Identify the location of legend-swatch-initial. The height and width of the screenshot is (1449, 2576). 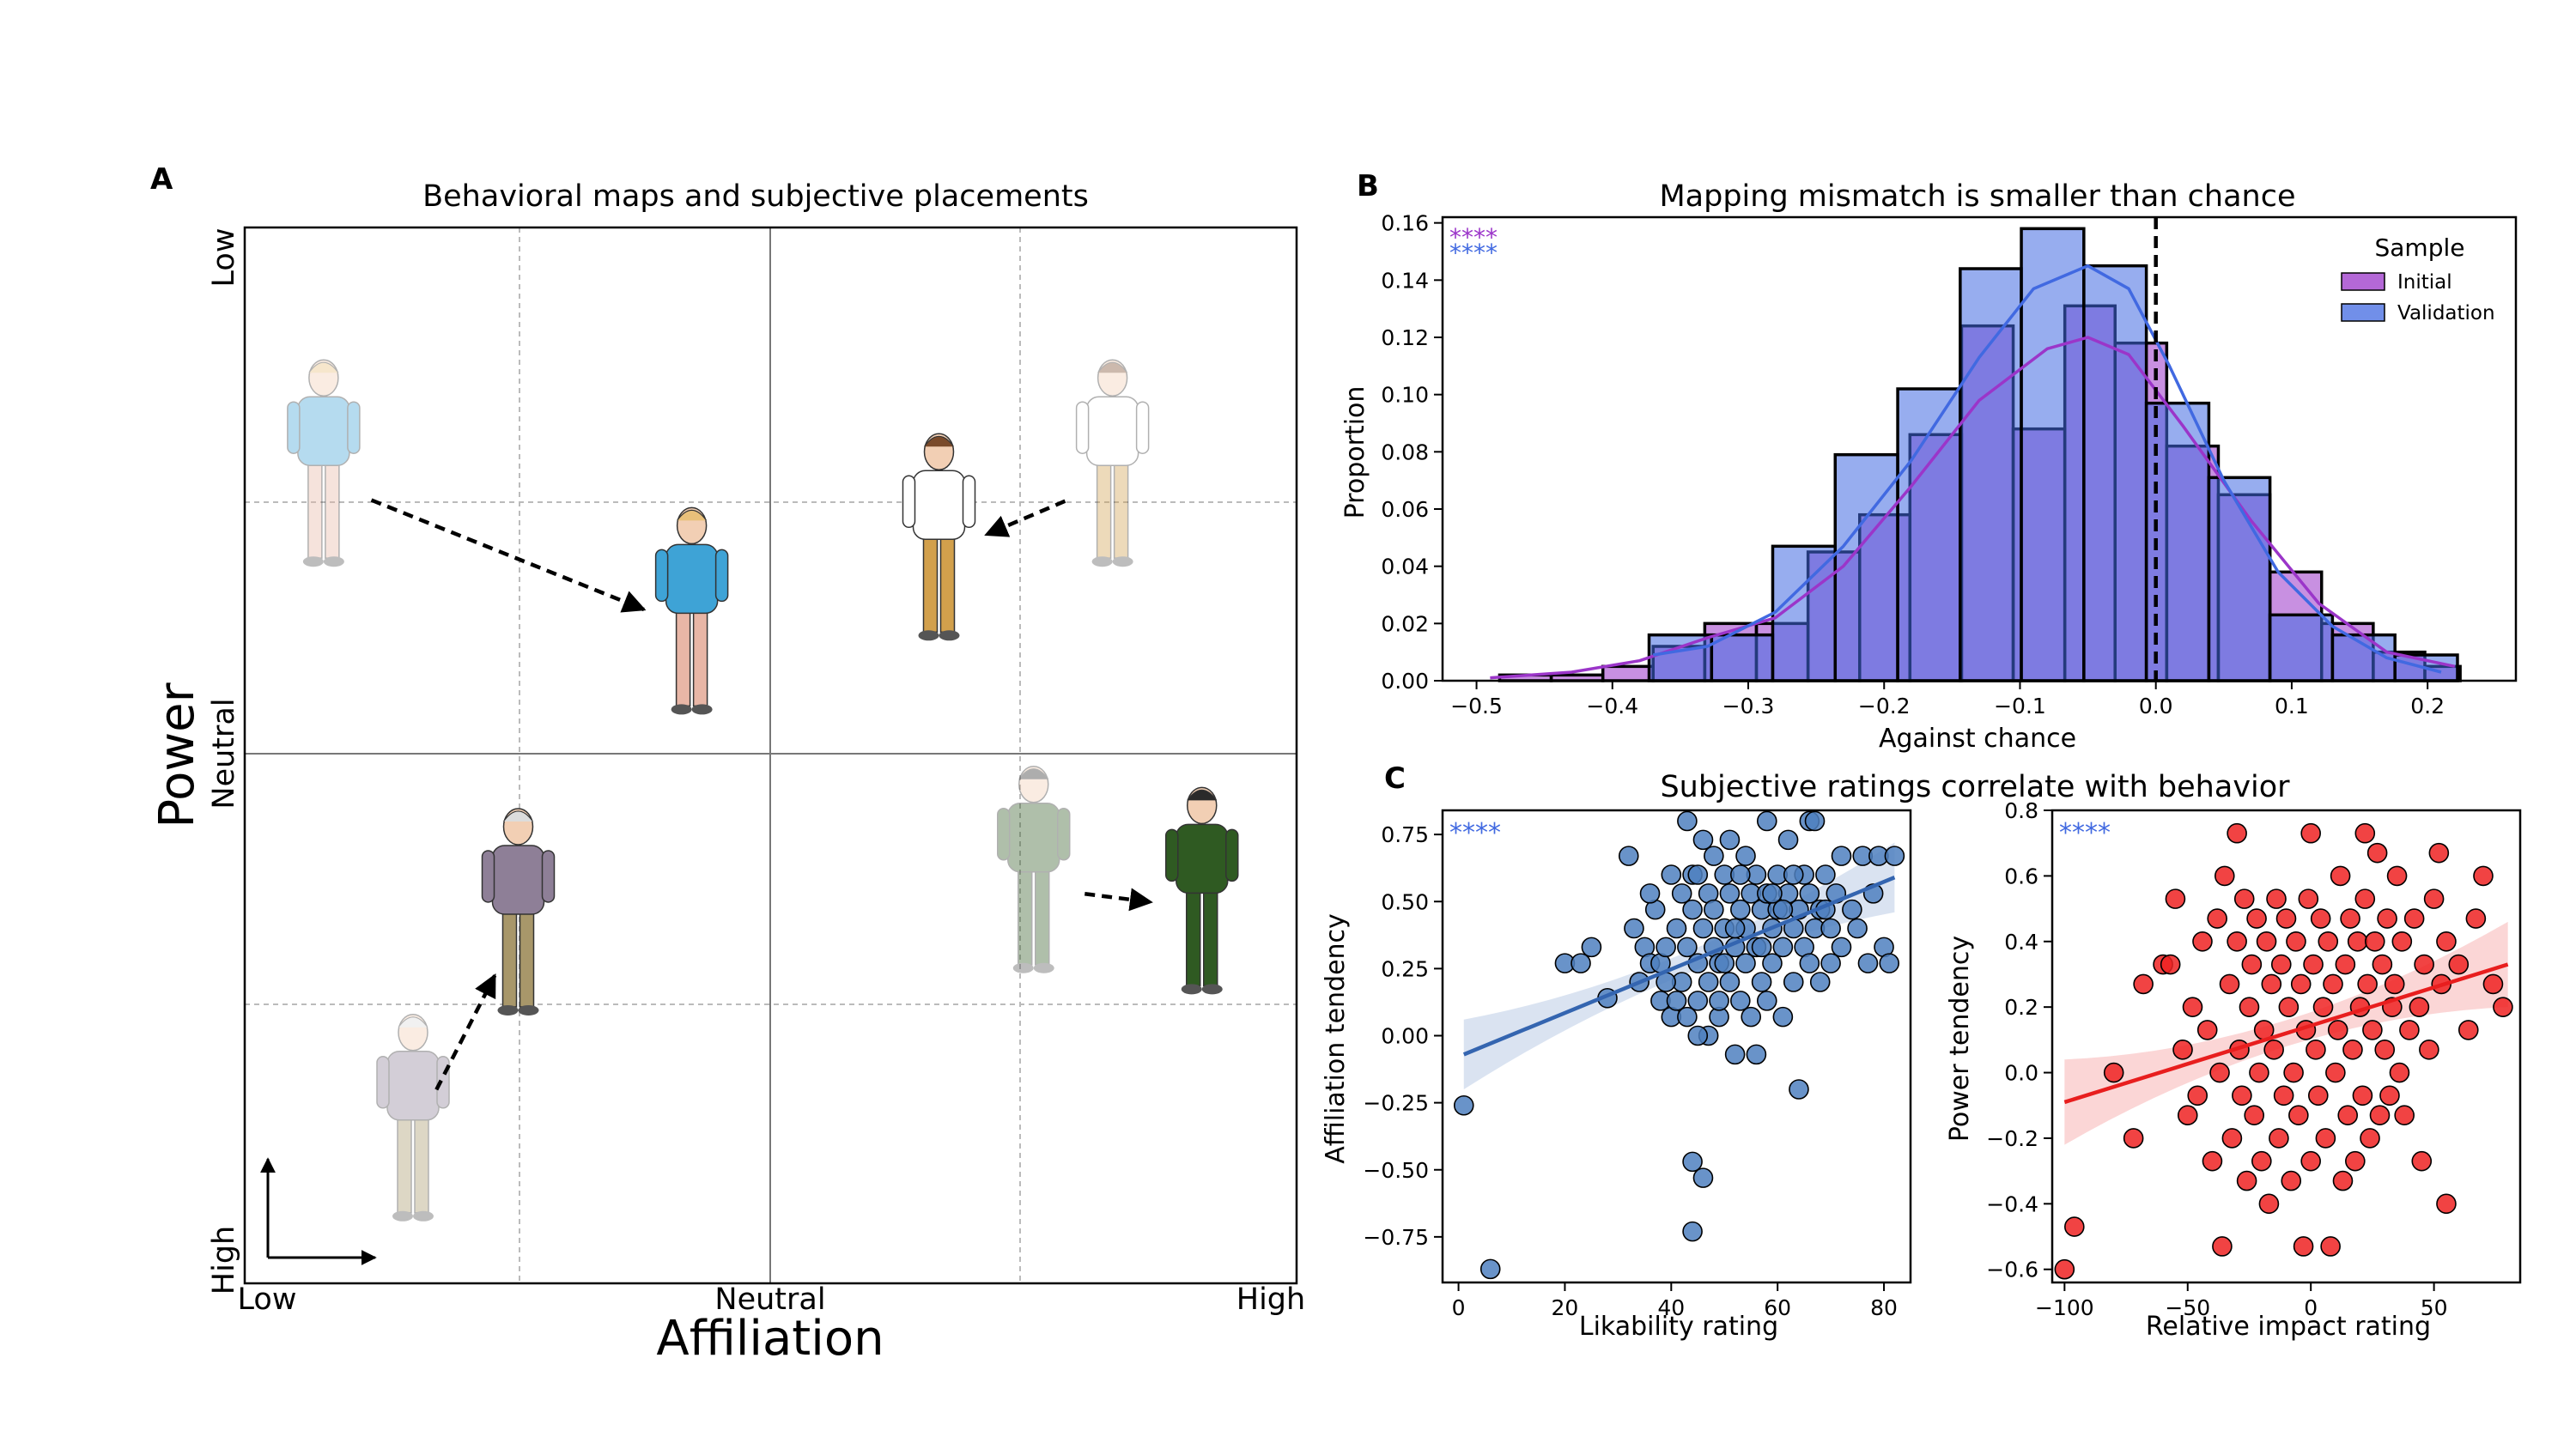
(2363, 281).